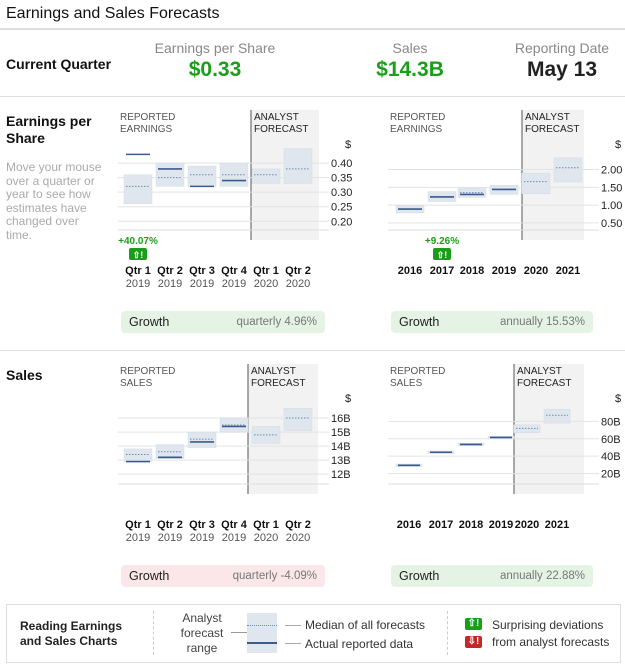  Describe the element at coordinates (611, 224) in the screenshot. I see `y-tick-label: 0.50` at that location.